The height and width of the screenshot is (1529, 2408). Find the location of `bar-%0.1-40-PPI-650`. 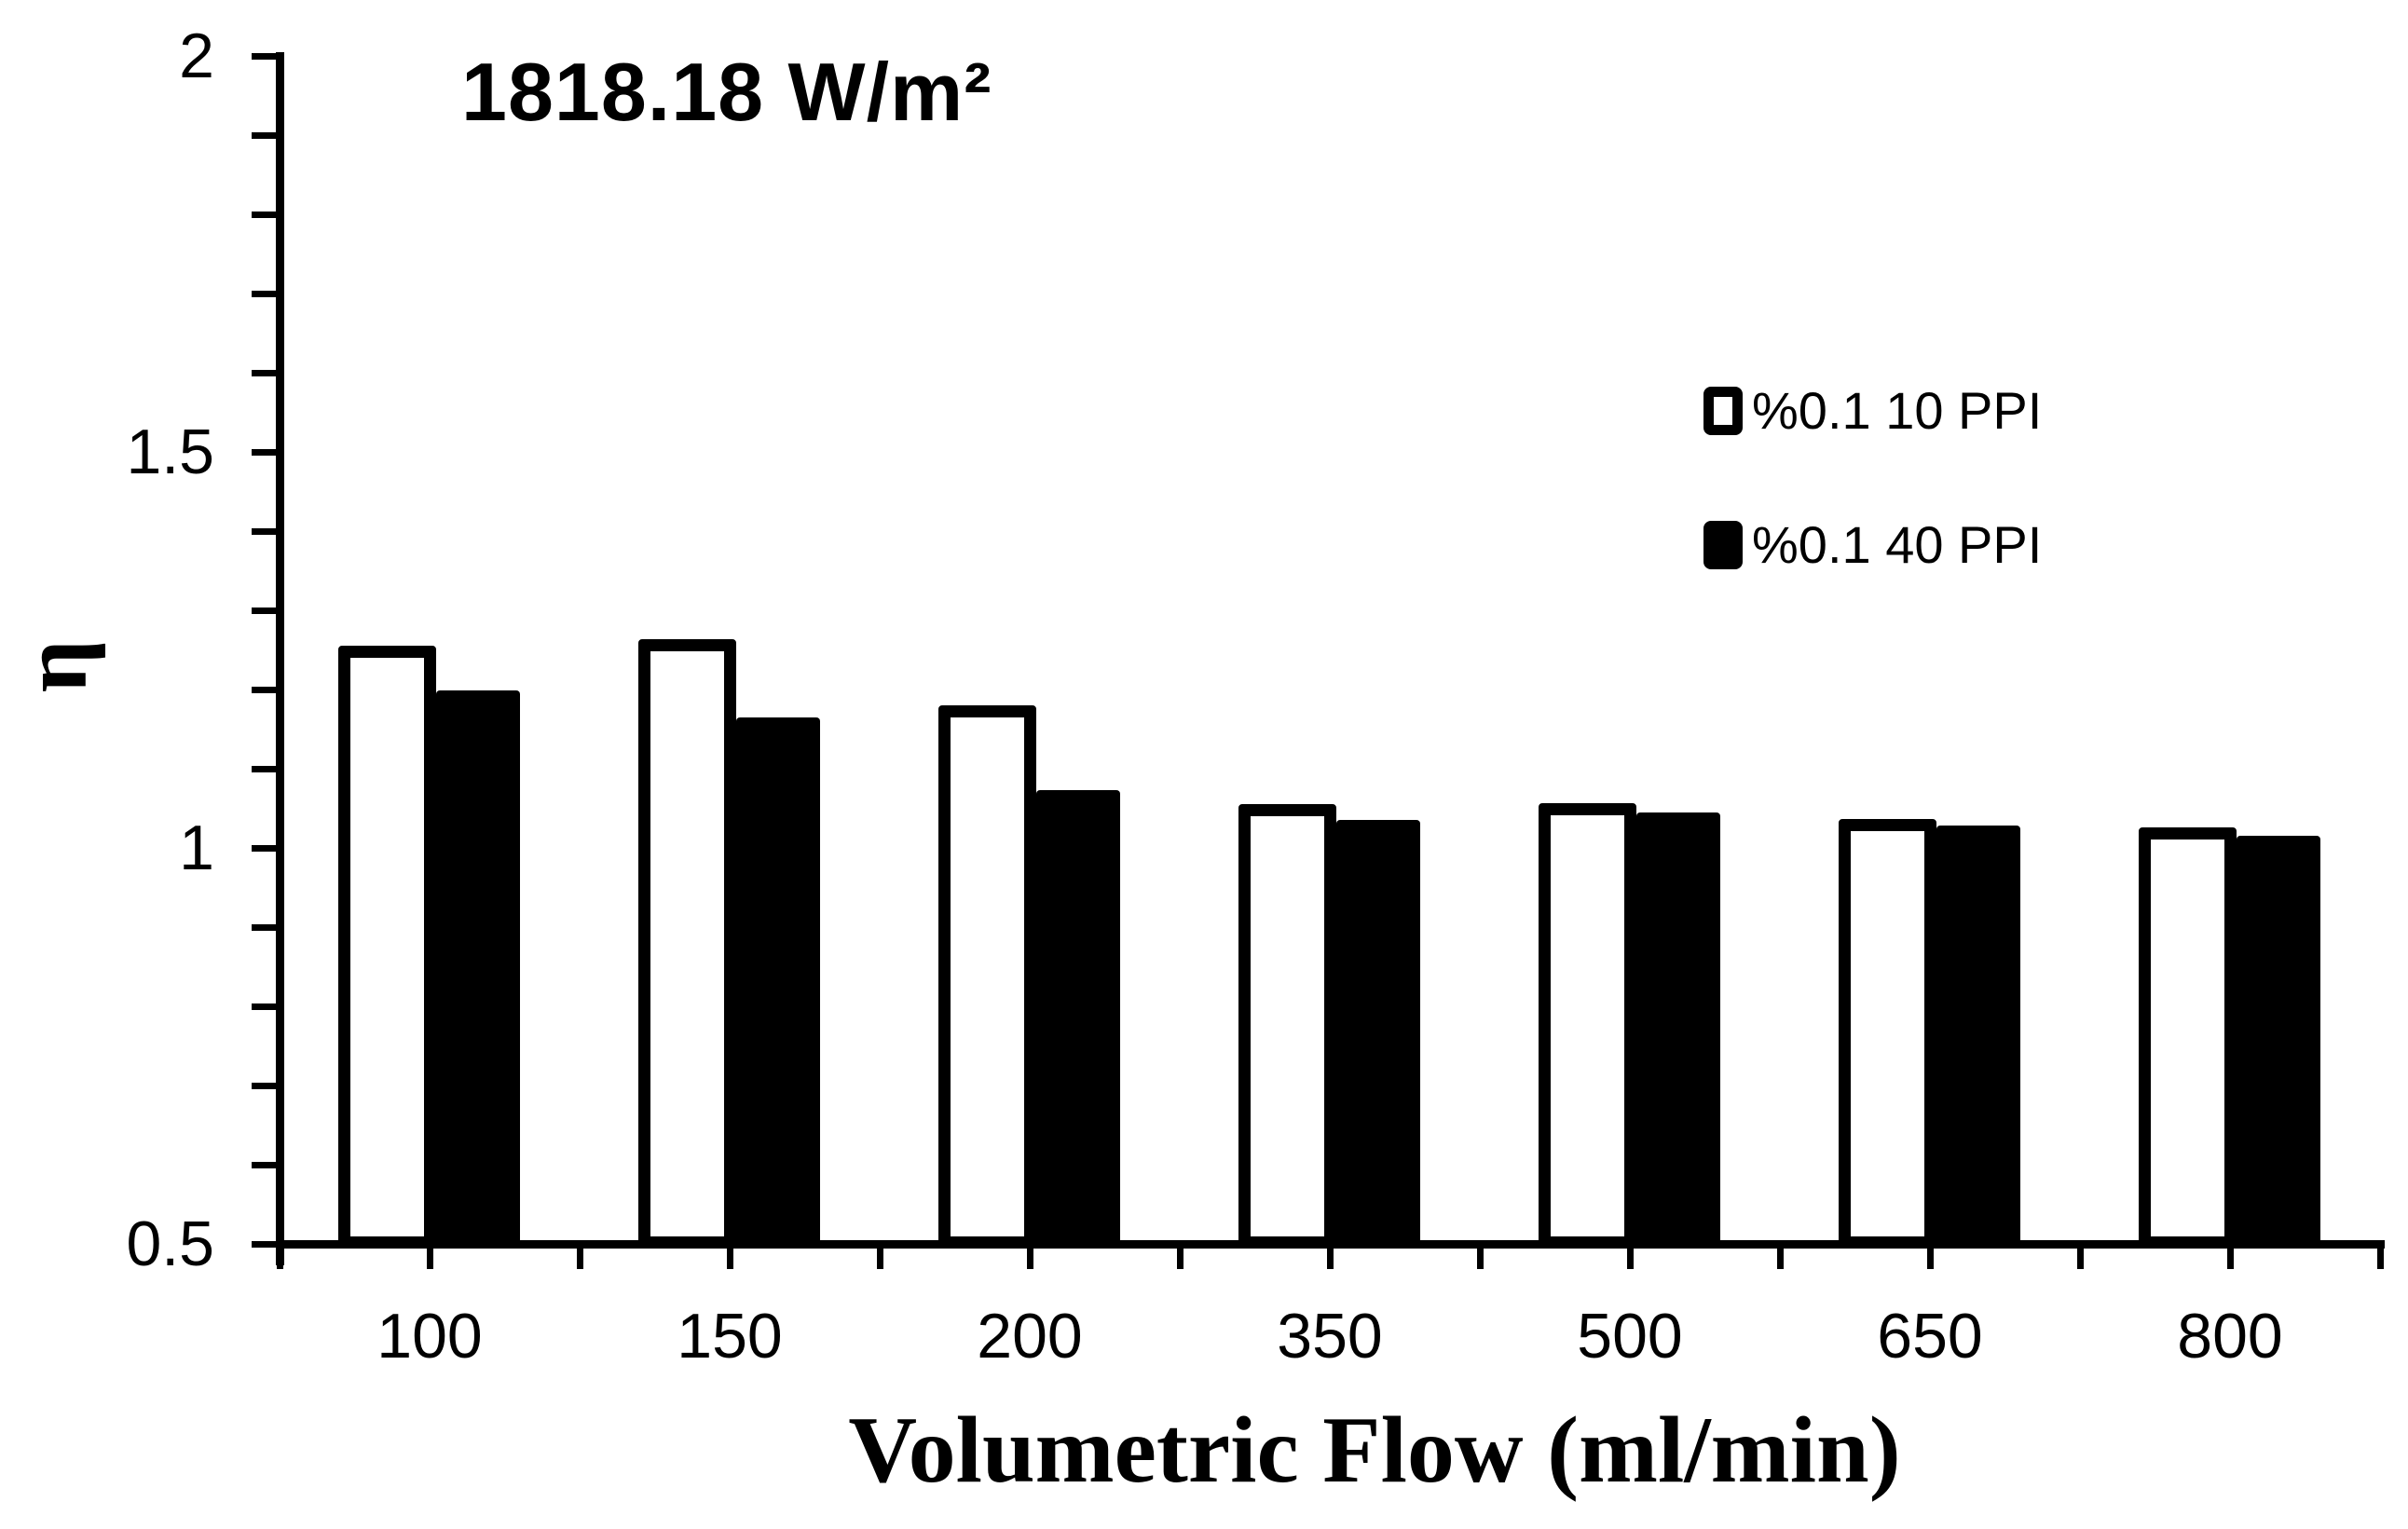

bar-%0.1-40-PPI-650 is located at coordinates (1978, 1037).